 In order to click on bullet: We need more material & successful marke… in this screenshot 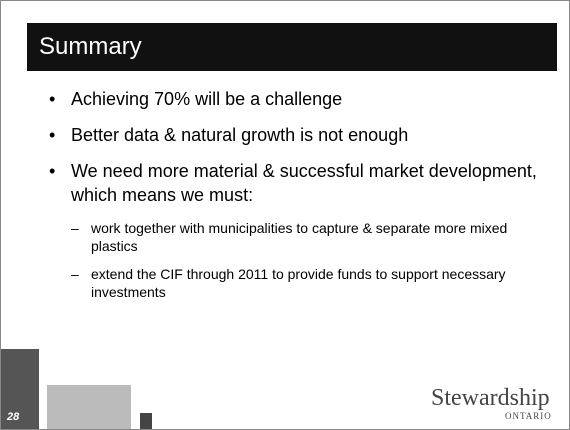, I will do `click(299, 183)`.